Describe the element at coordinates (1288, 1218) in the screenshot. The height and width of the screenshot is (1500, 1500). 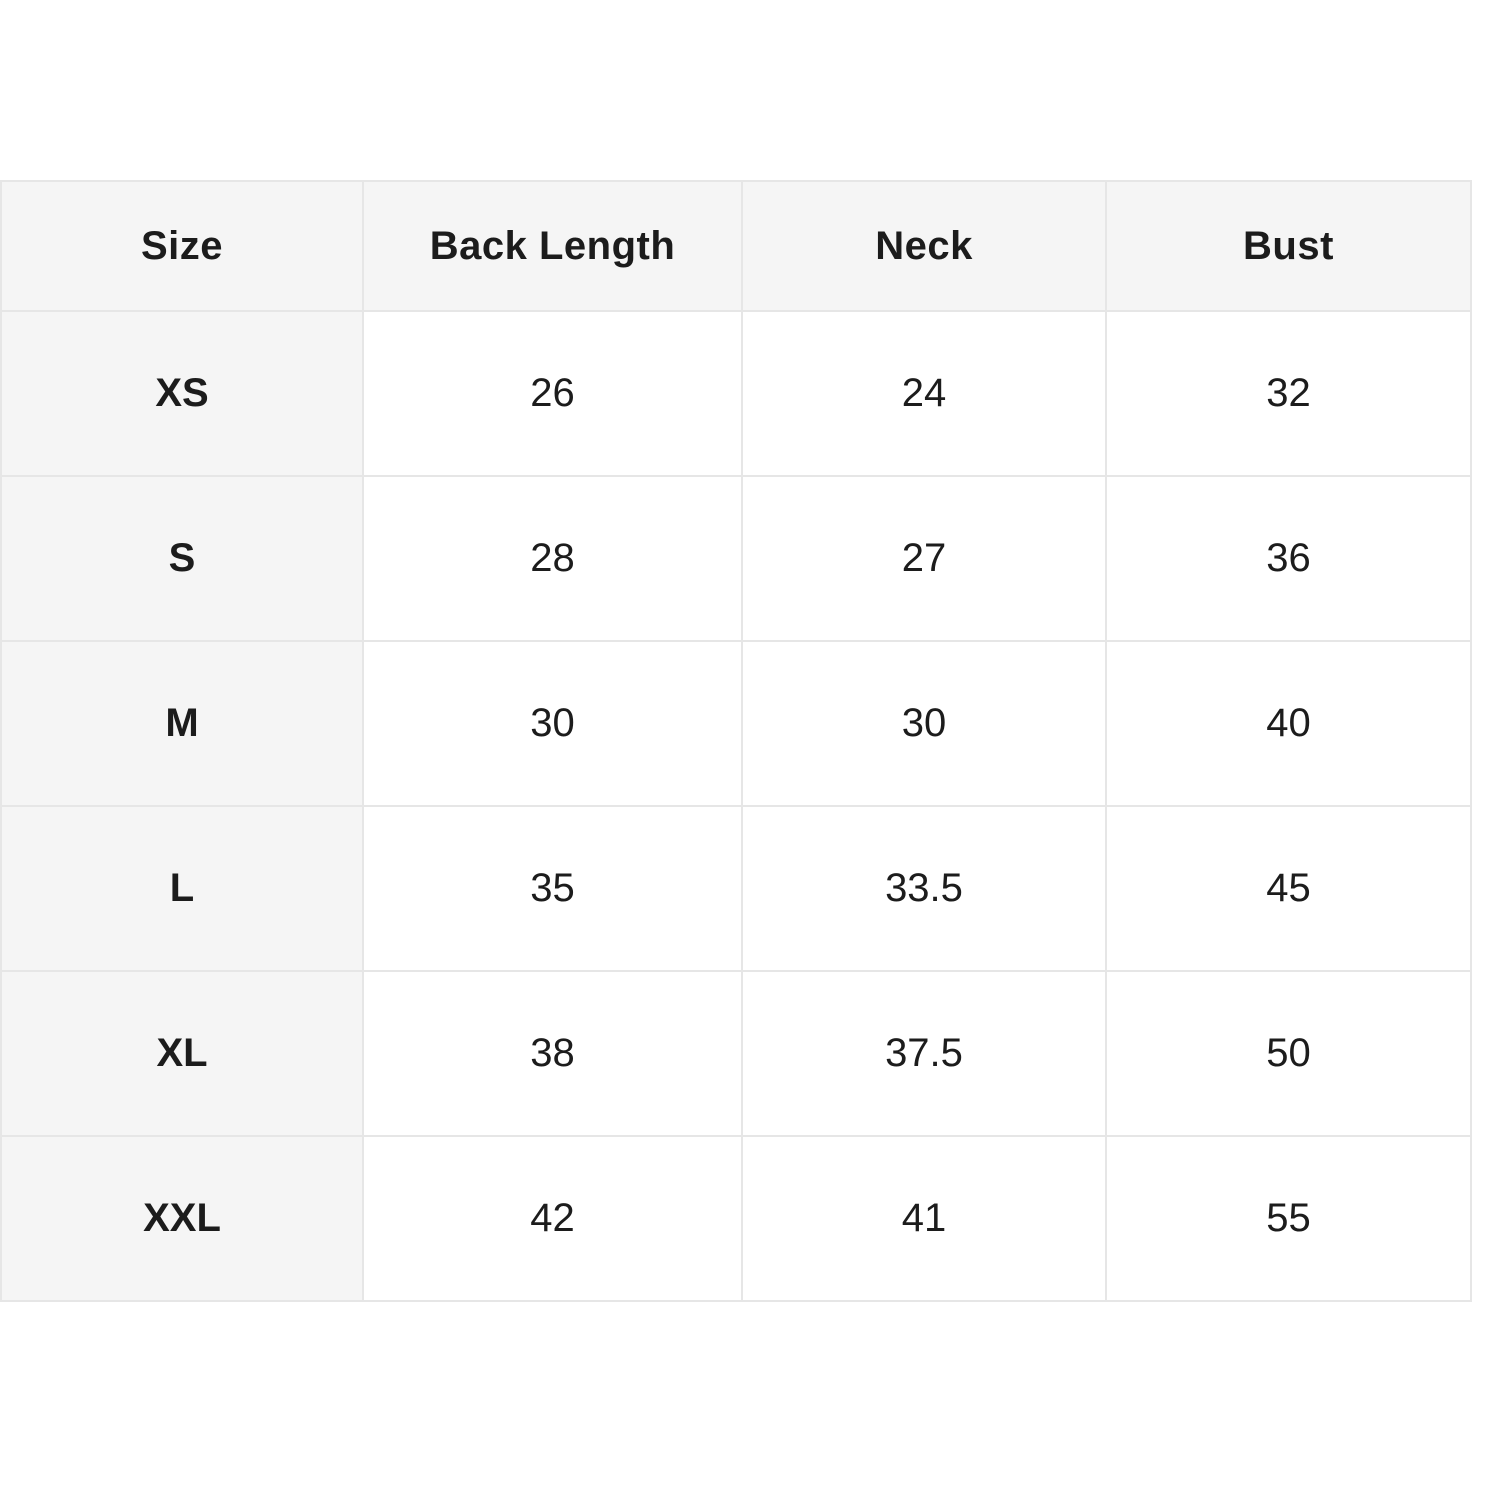
I see `bust-cell: 55` at that location.